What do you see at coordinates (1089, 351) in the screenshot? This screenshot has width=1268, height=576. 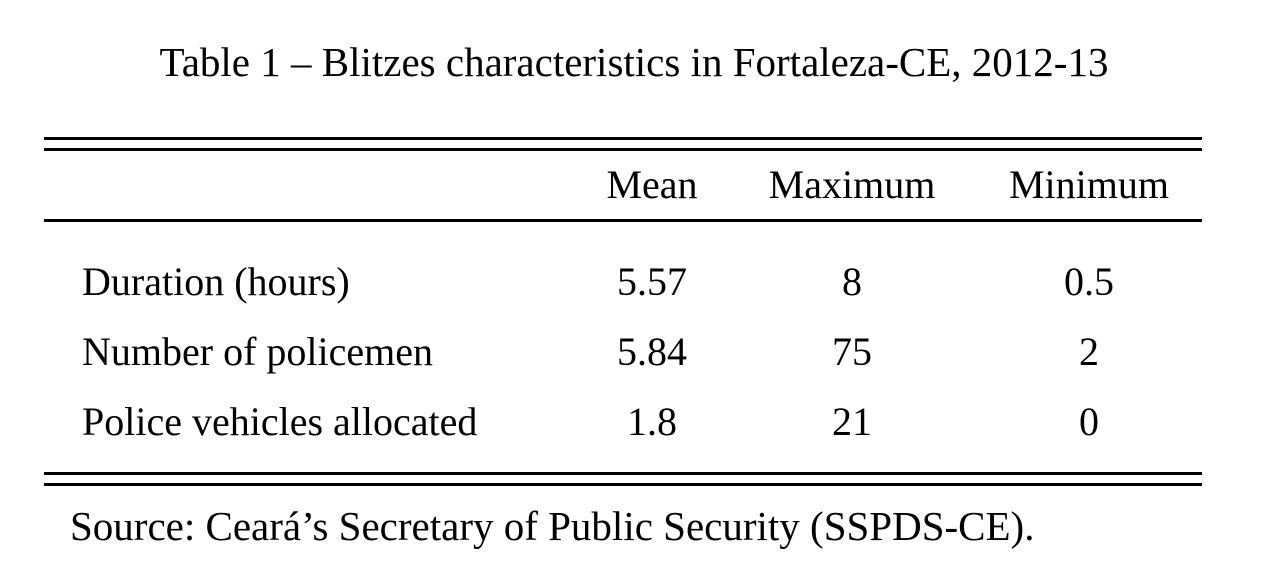 I see `row-minimum-value: 2` at bounding box center [1089, 351].